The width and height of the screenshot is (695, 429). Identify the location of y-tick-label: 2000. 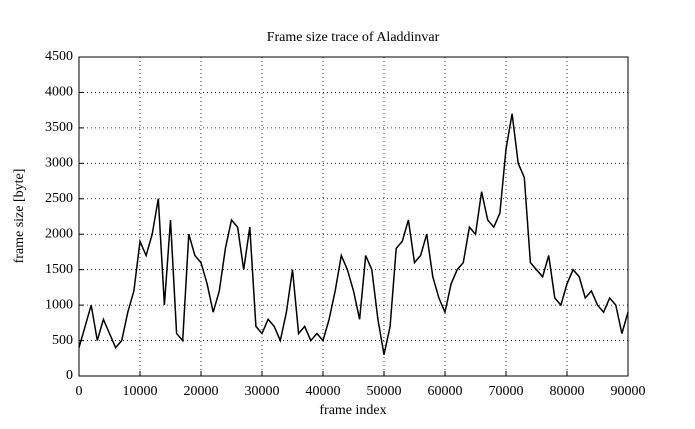
(59, 233).